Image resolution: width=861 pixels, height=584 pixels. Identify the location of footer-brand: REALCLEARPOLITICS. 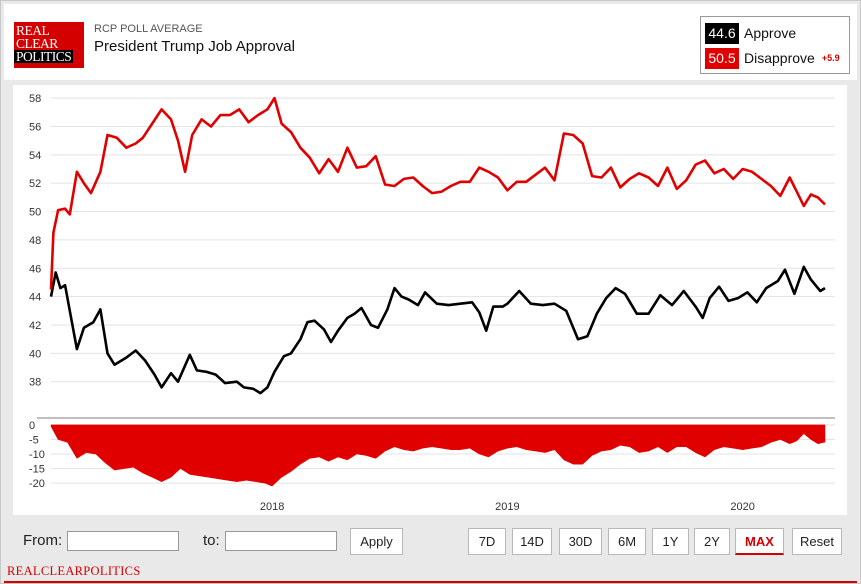
(74, 571).